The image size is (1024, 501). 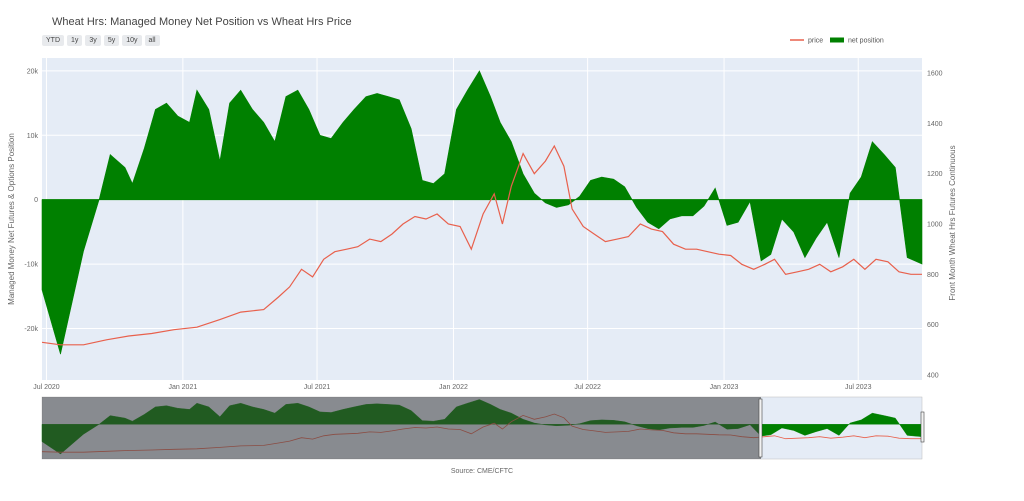 What do you see at coordinates (935, 74) in the screenshot?
I see `y-right-tick-label: 1600` at bounding box center [935, 74].